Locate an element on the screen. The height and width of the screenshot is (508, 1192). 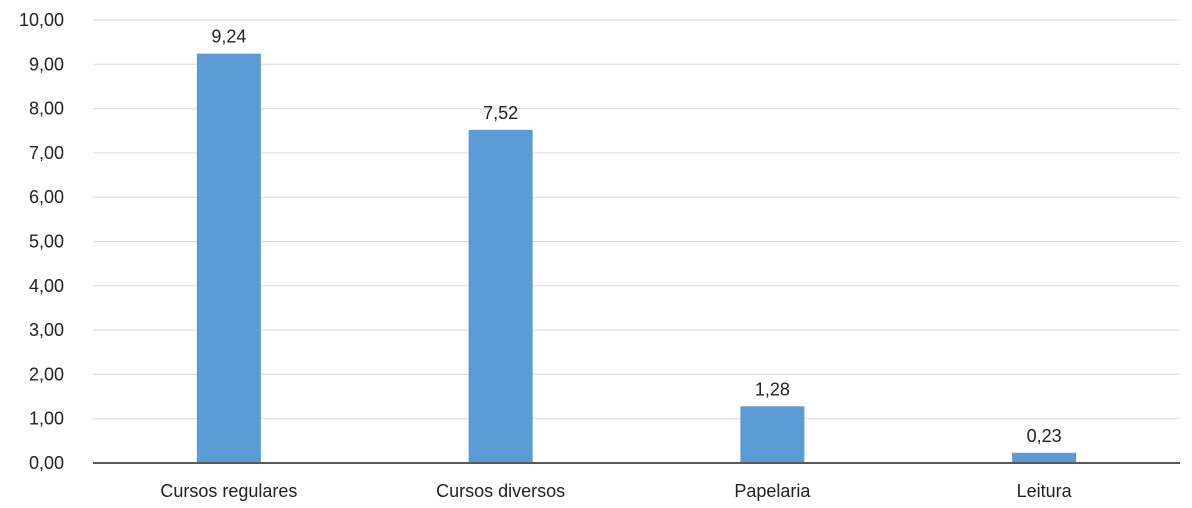
y-tick-label: 7,00 is located at coordinates (46, 153).